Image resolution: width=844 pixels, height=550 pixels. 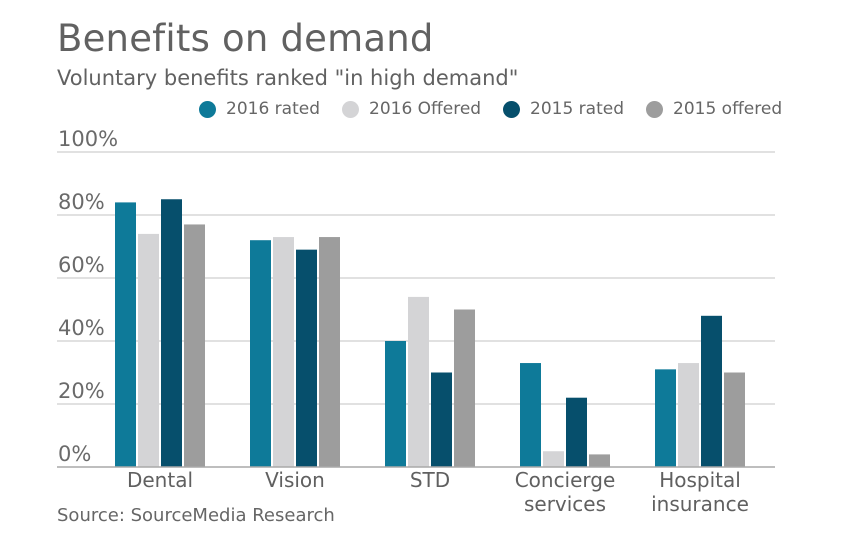 I want to click on legend-item-2016-rated: 2016 rated, so click(x=259, y=109).